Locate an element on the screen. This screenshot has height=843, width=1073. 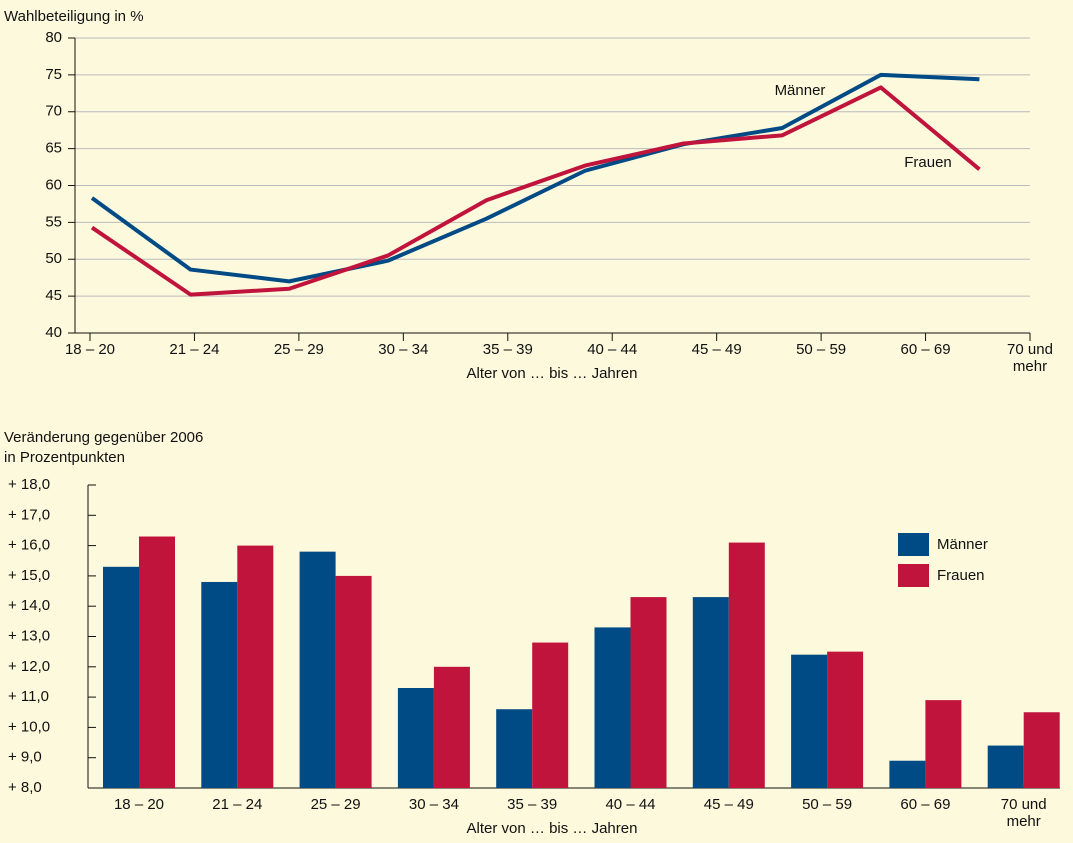
y-tick-label: + 15,0 is located at coordinates (29, 575).